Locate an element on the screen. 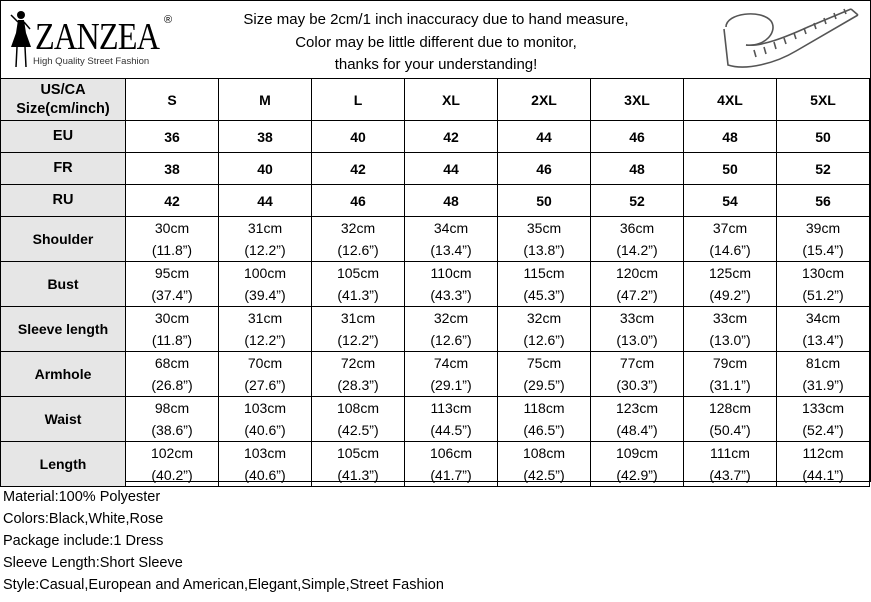 The height and width of the screenshot is (602, 871). row-label: EU is located at coordinates (63, 136).